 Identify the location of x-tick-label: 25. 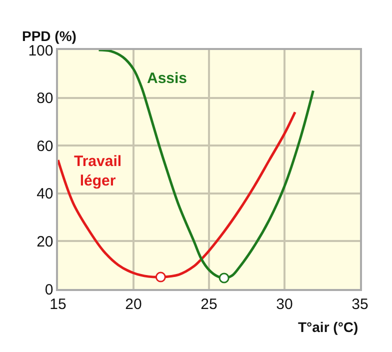
(209, 304).